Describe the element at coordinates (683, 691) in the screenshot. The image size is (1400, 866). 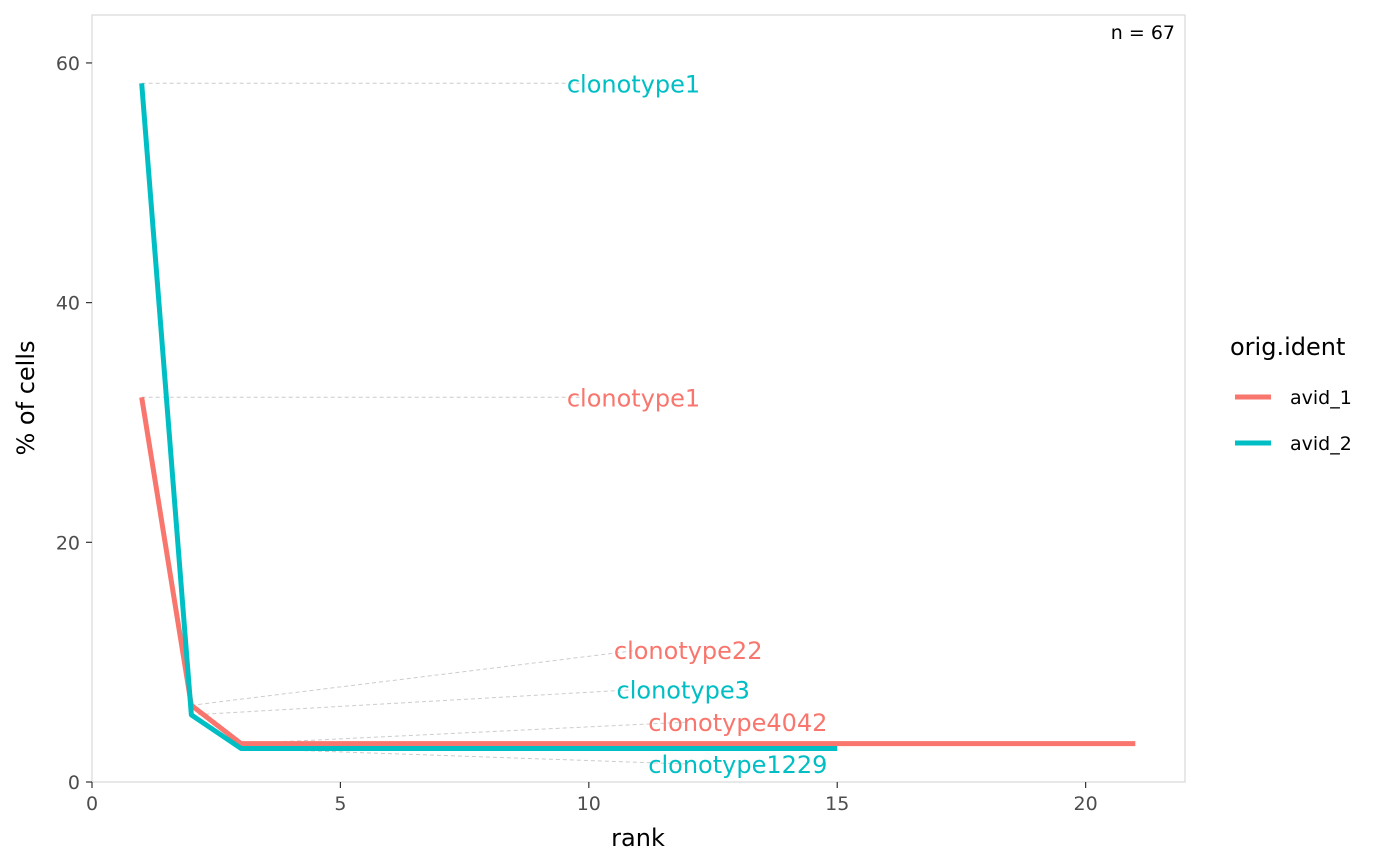
I see `point-label: clonotype3` at that location.